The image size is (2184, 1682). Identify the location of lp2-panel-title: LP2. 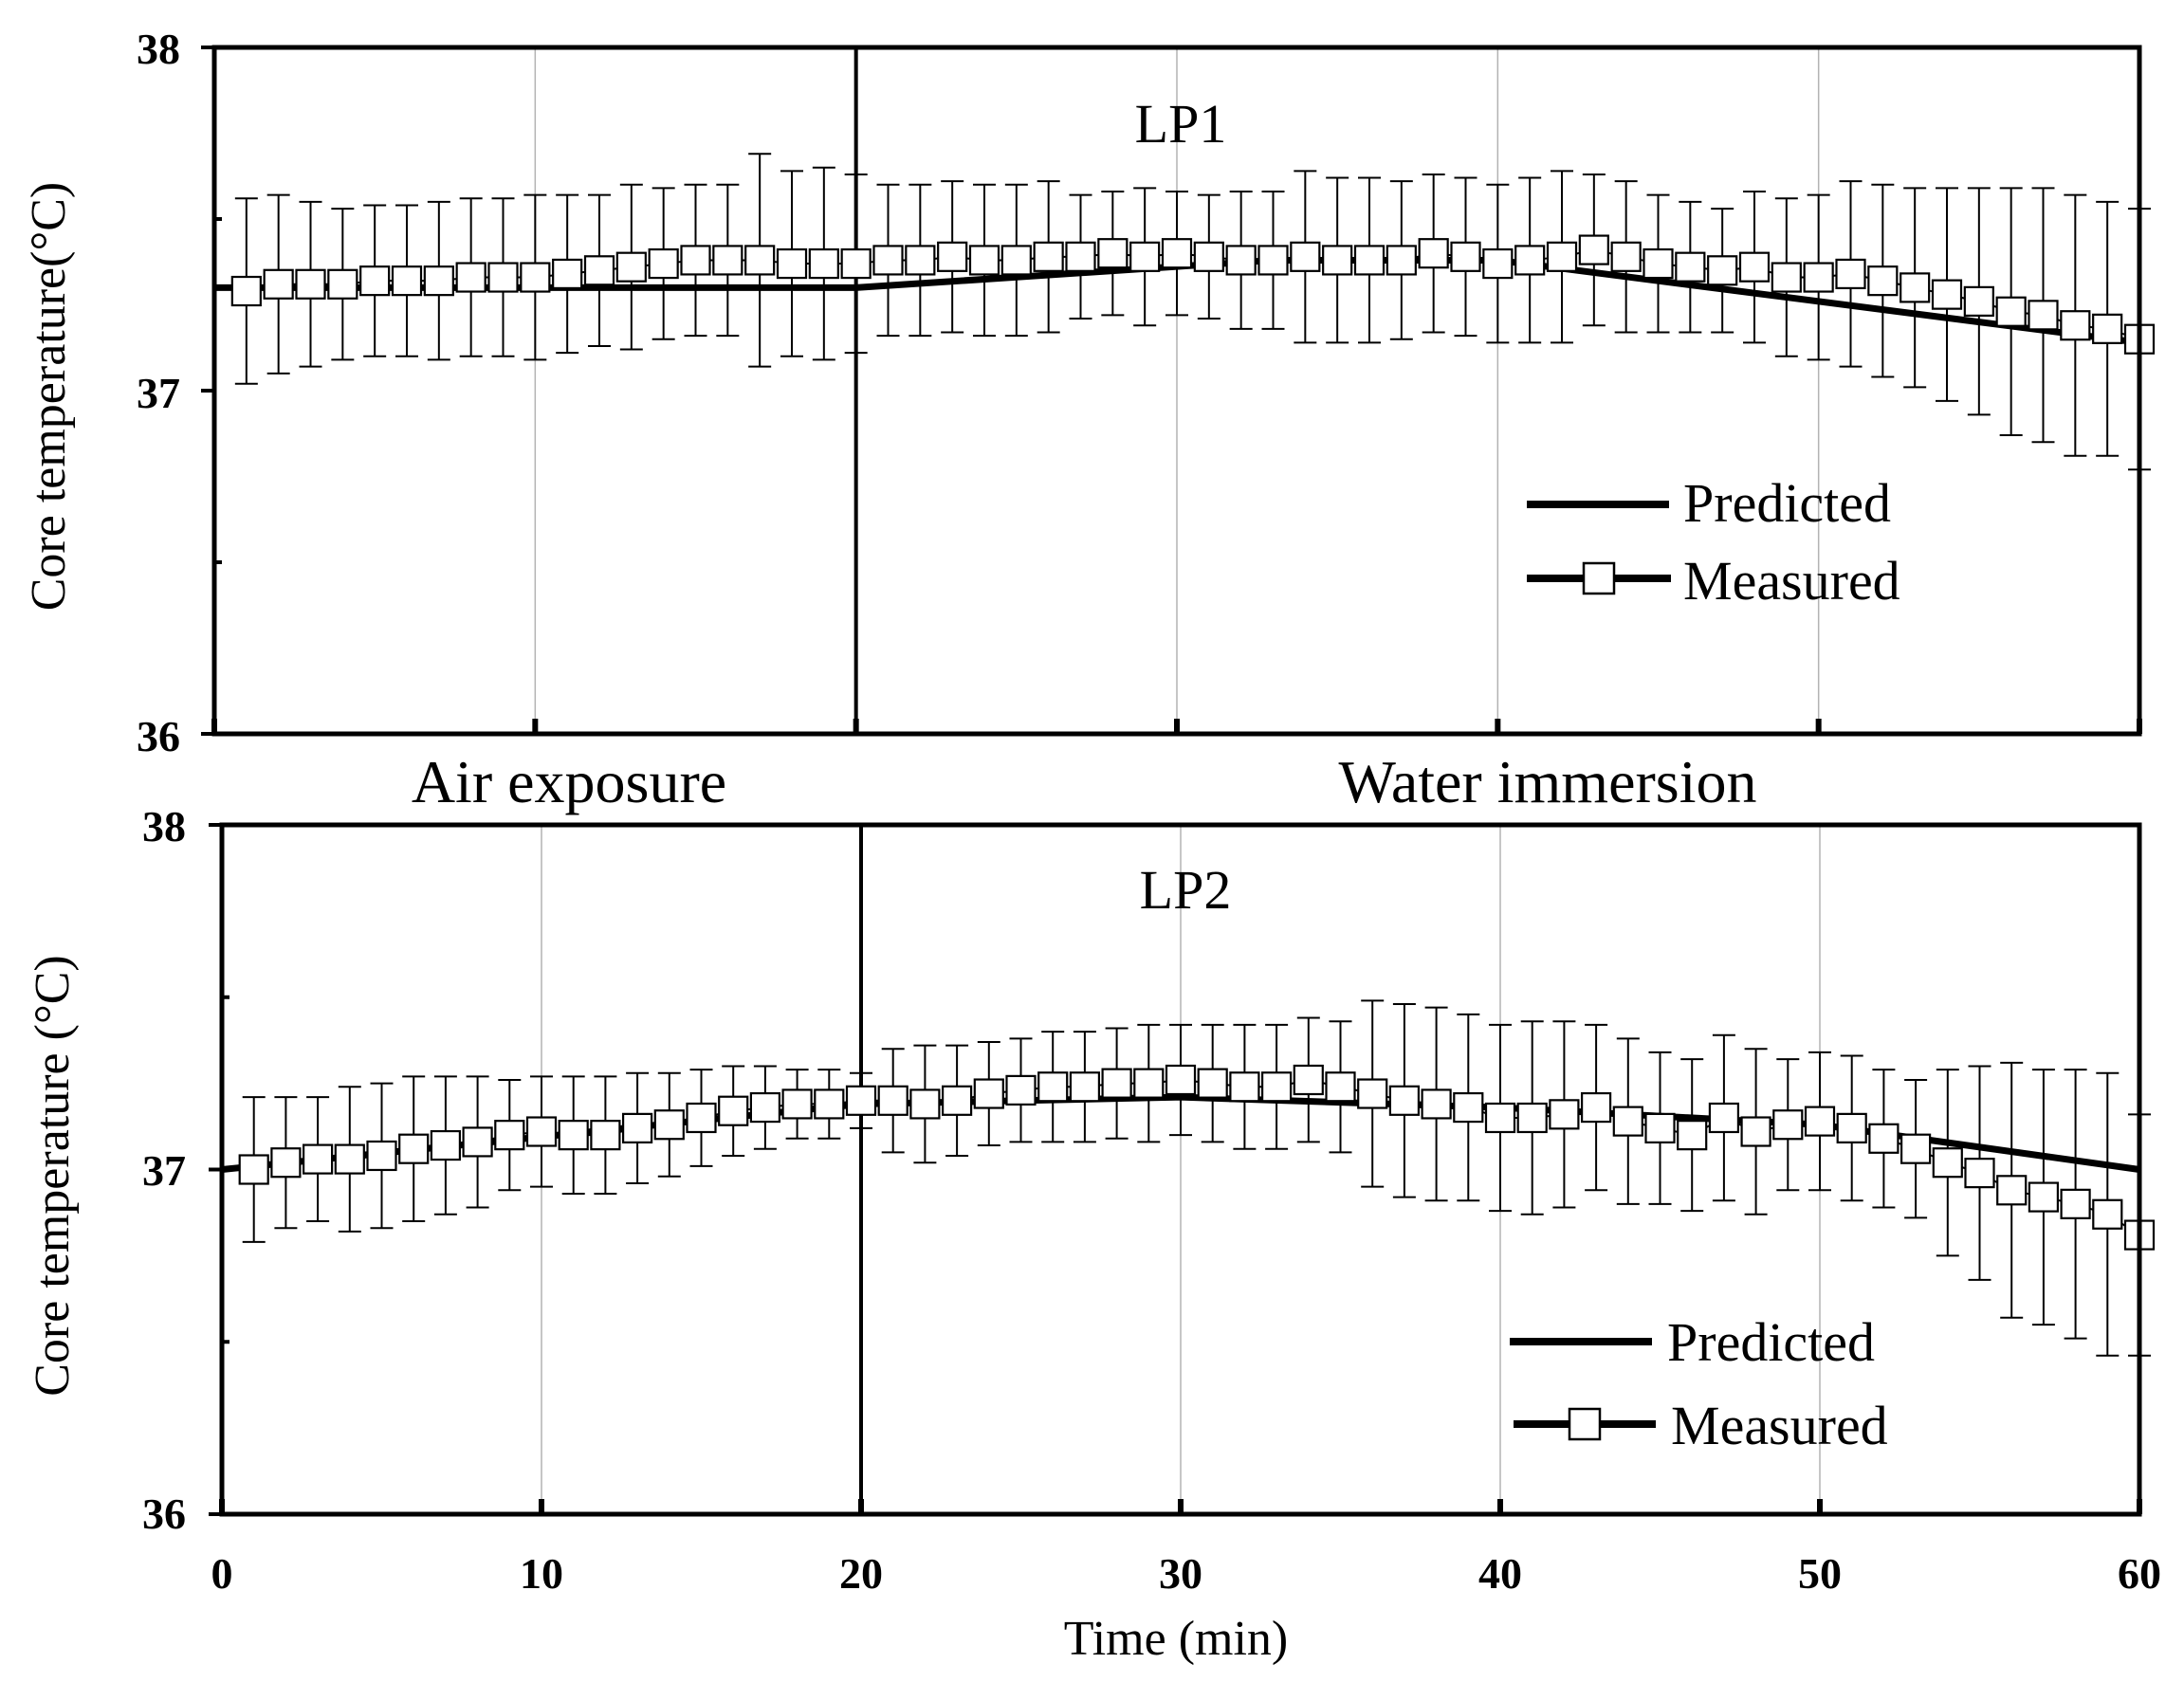
(1186, 890).